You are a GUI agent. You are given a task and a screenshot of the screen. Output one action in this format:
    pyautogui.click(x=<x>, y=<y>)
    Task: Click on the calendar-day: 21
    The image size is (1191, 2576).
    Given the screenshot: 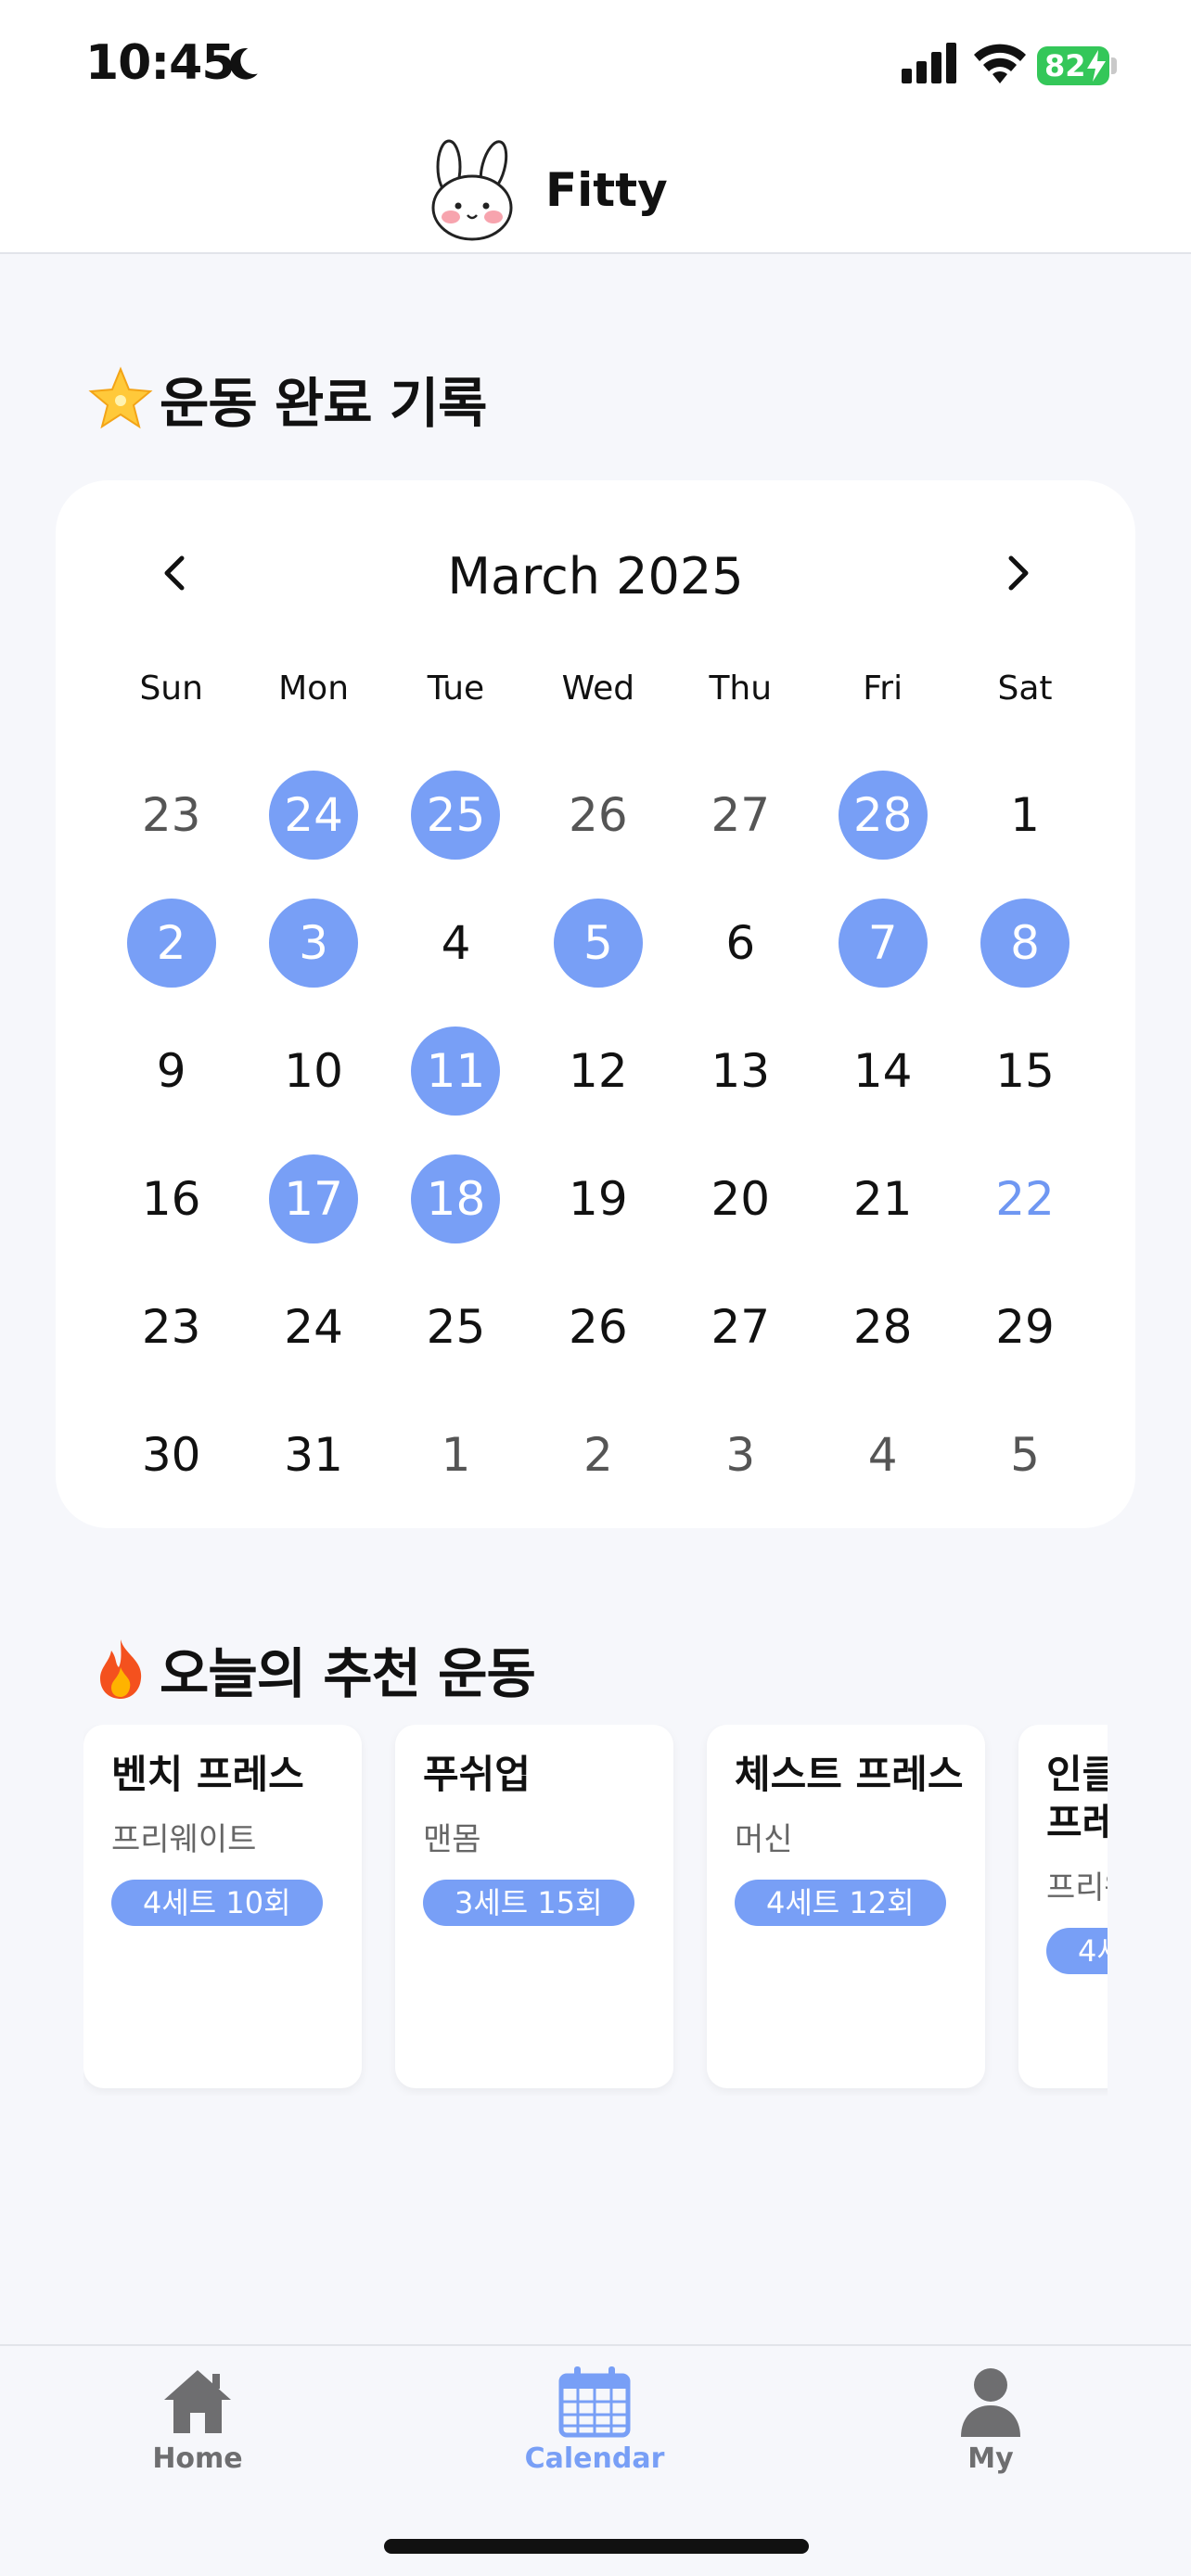 What is the action you would take?
    pyautogui.click(x=883, y=1199)
    